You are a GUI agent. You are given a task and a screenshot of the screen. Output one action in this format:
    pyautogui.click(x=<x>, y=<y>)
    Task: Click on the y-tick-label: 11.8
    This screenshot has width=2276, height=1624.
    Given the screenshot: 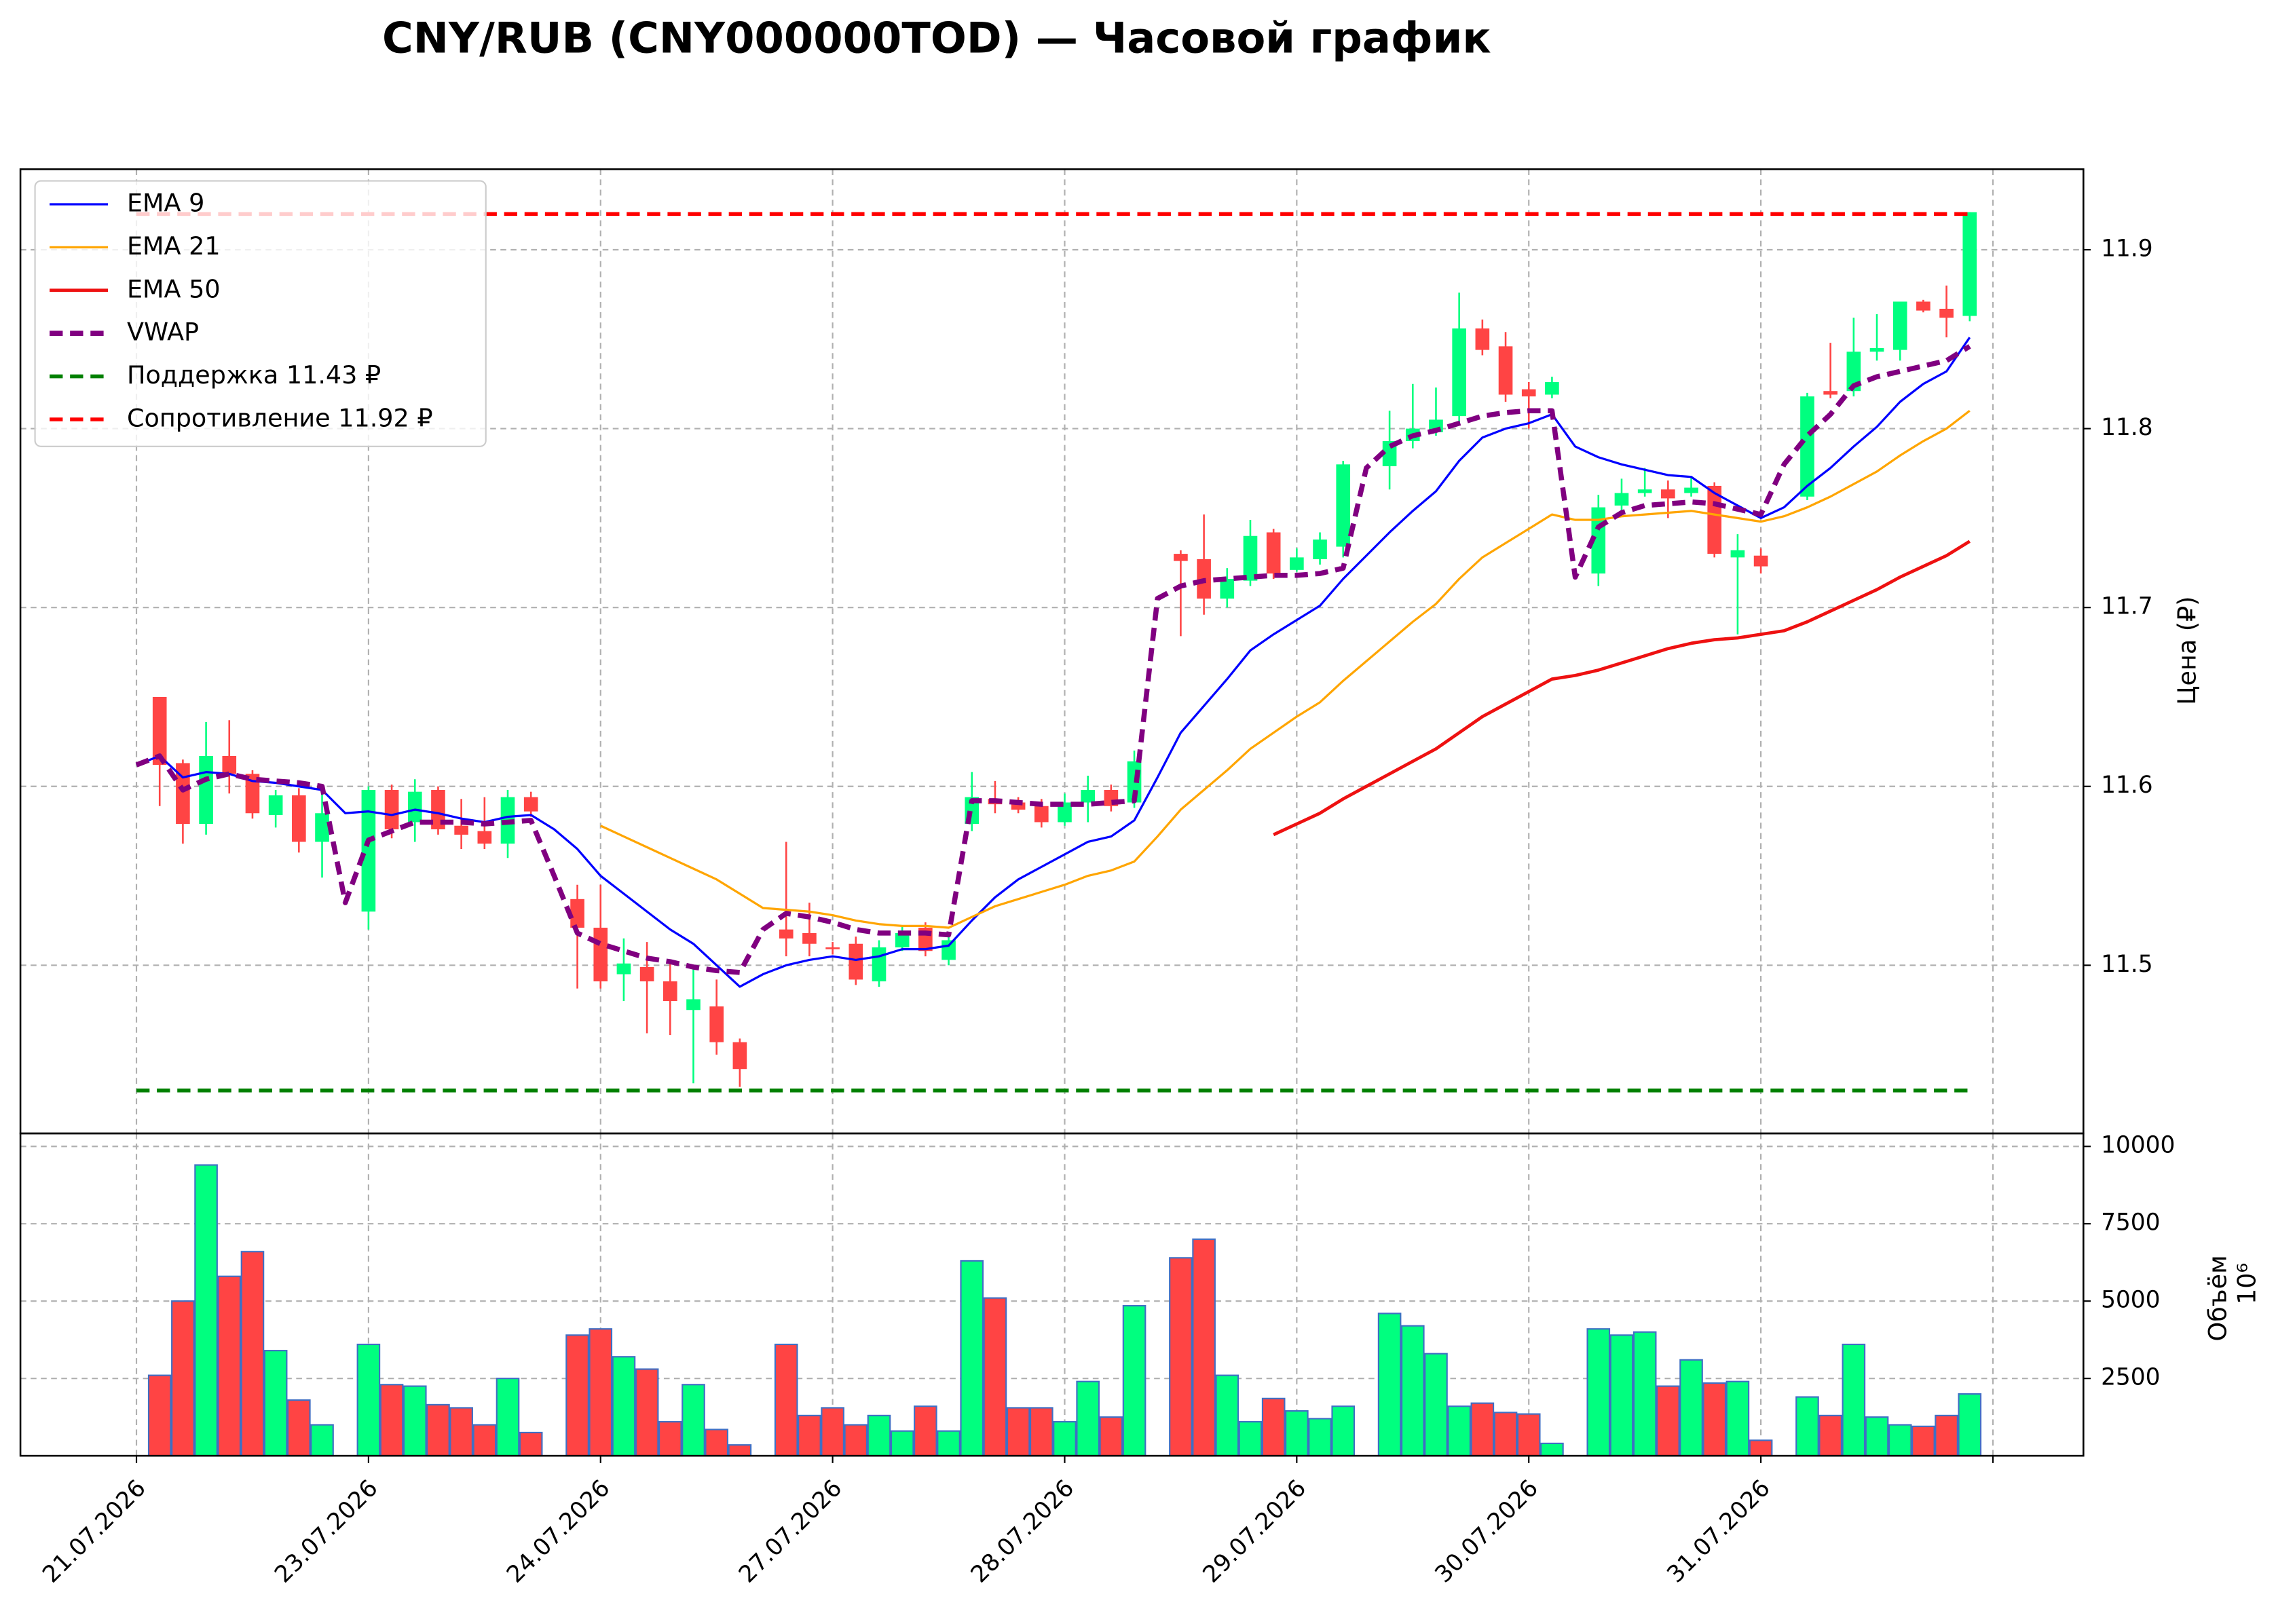 What is the action you would take?
    pyautogui.click(x=2127, y=427)
    